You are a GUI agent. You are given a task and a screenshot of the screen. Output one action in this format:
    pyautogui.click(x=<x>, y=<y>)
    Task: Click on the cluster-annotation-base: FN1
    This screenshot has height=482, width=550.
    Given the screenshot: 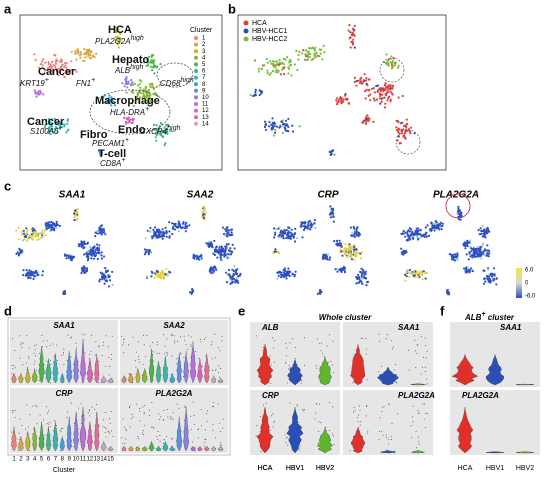 What is the action you would take?
    pyautogui.click(x=83, y=83)
    